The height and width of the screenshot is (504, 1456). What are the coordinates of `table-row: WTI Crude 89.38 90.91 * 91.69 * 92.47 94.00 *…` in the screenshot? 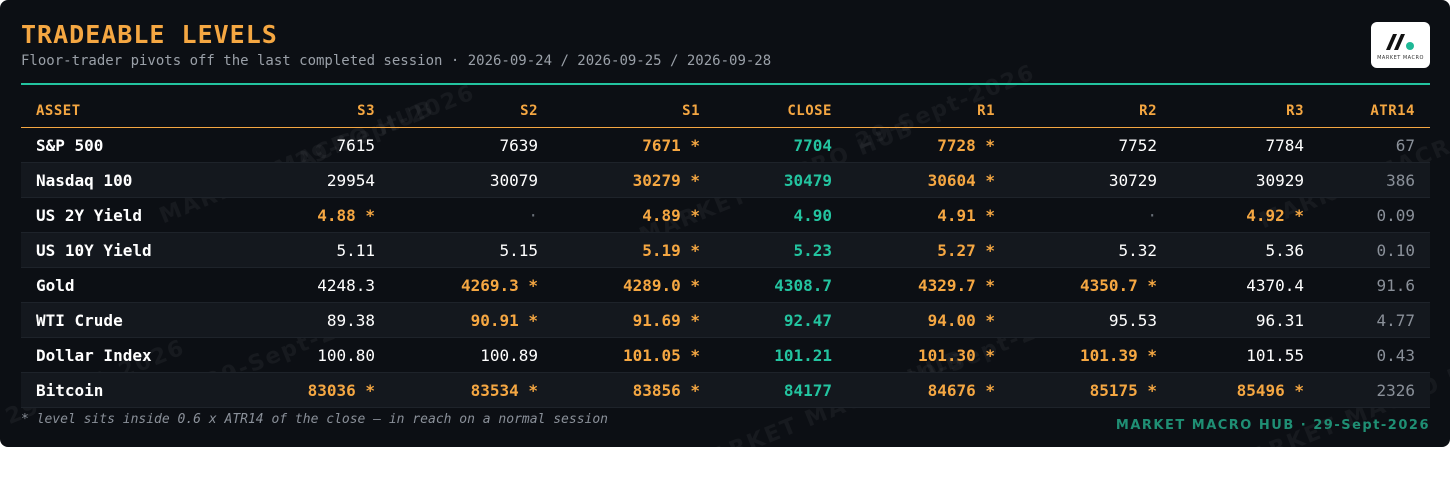 It's located at (725, 320).